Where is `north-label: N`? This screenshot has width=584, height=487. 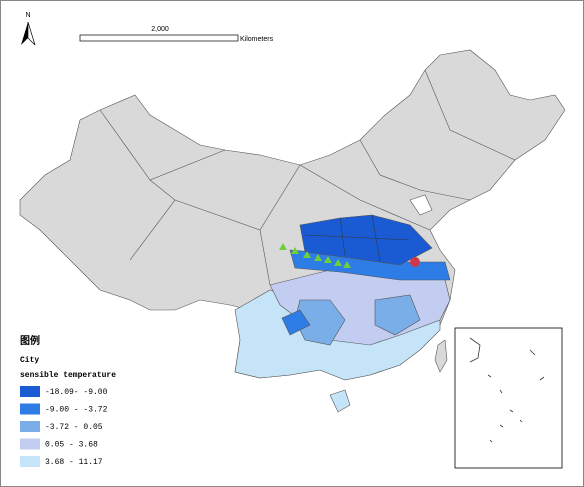 north-label: N is located at coordinates (27, 15).